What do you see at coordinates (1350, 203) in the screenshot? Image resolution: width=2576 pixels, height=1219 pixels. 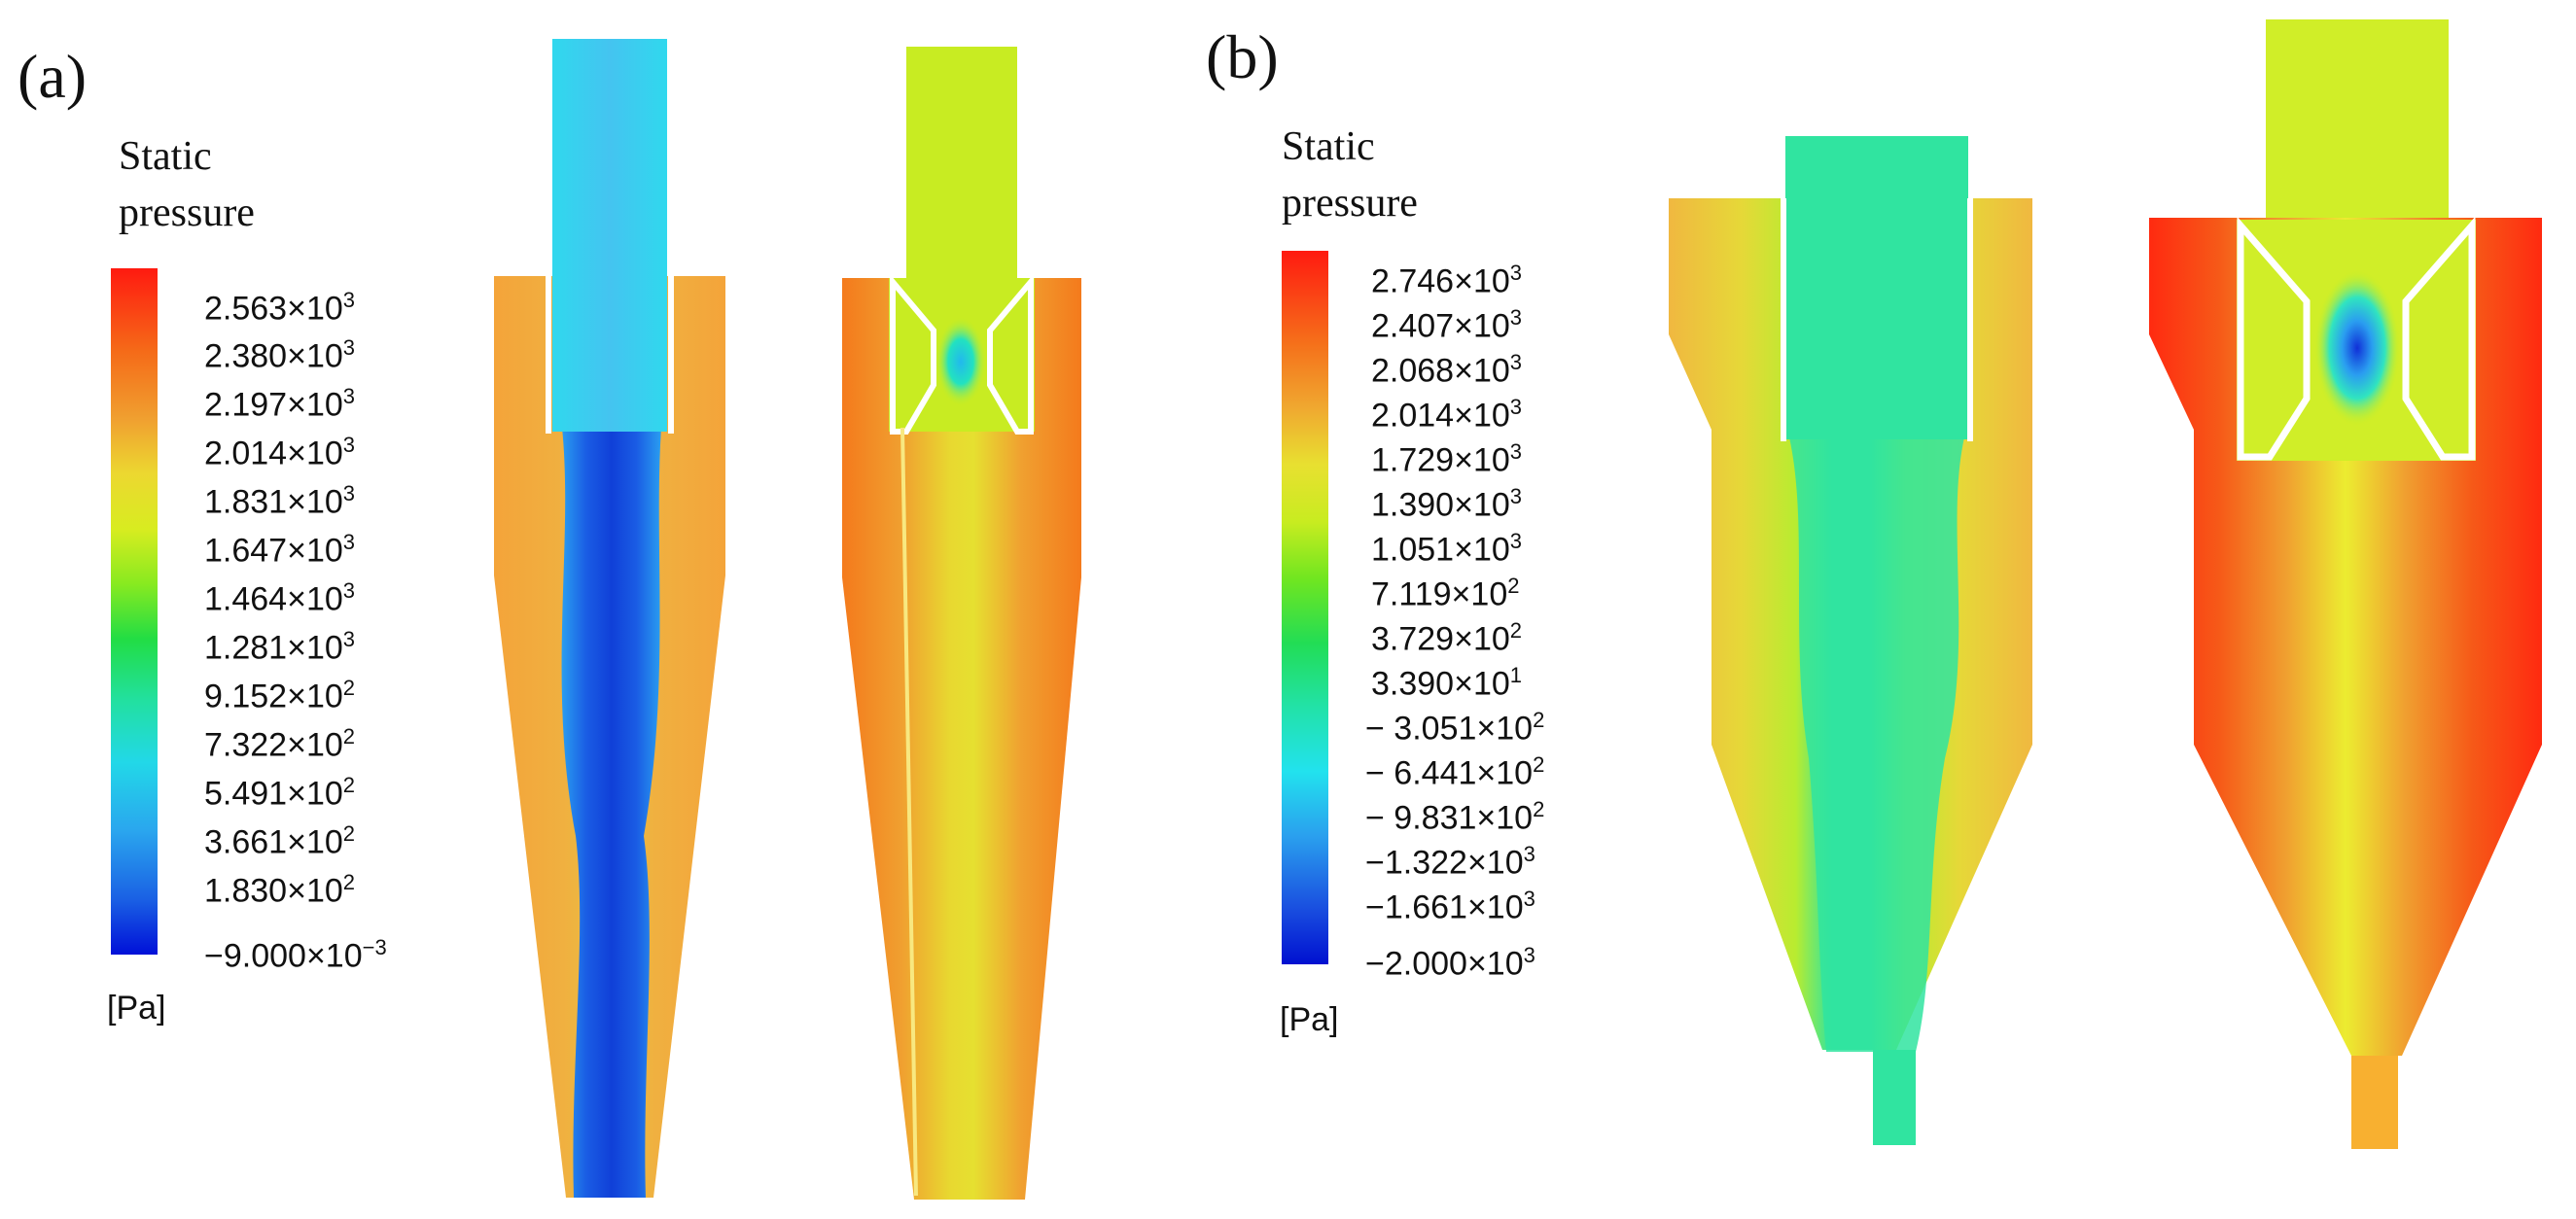 I see `legend-b-title-line2: pressure` at bounding box center [1350, 203].